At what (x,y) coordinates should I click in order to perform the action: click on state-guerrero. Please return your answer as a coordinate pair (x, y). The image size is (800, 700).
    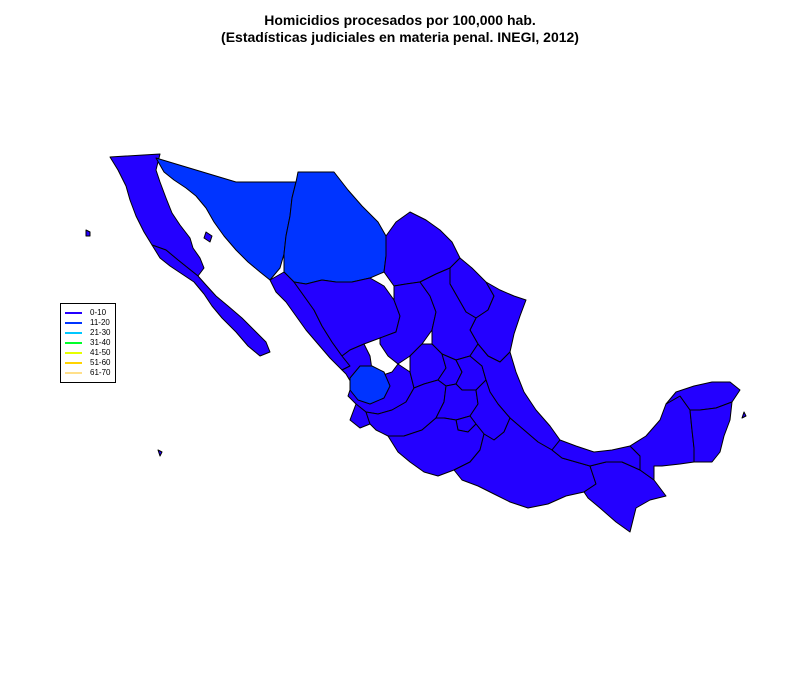
    Looking at the image, I should click on (436, 447).